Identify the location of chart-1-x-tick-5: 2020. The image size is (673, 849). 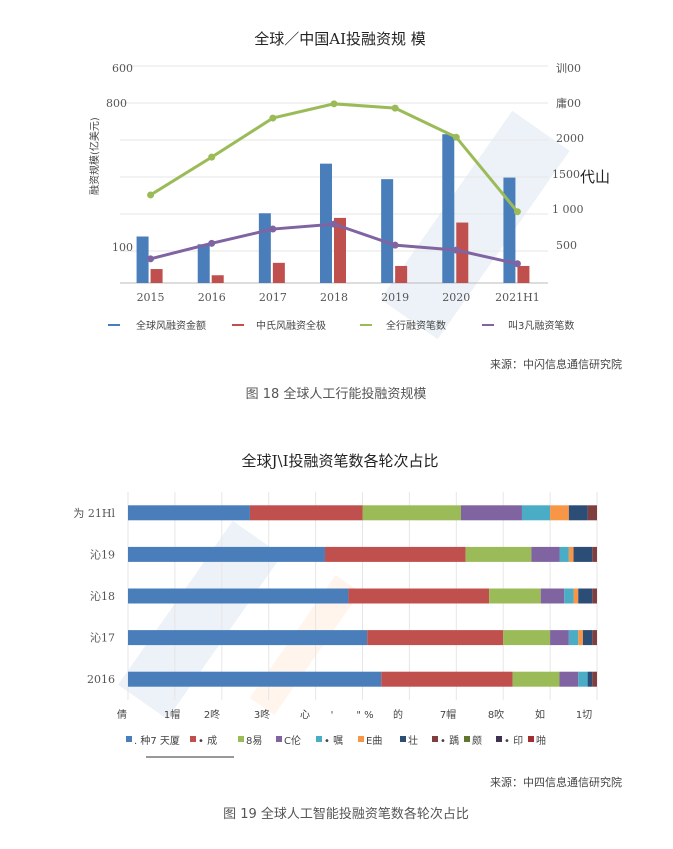
(456, 297).